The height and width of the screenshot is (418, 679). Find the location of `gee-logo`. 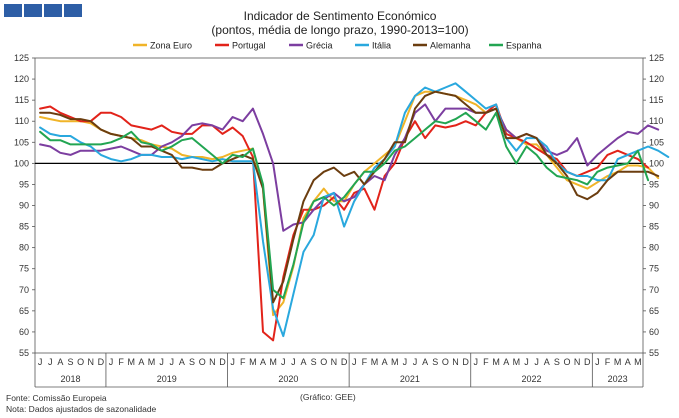

gee-logo is located at coordinates (43, 10).